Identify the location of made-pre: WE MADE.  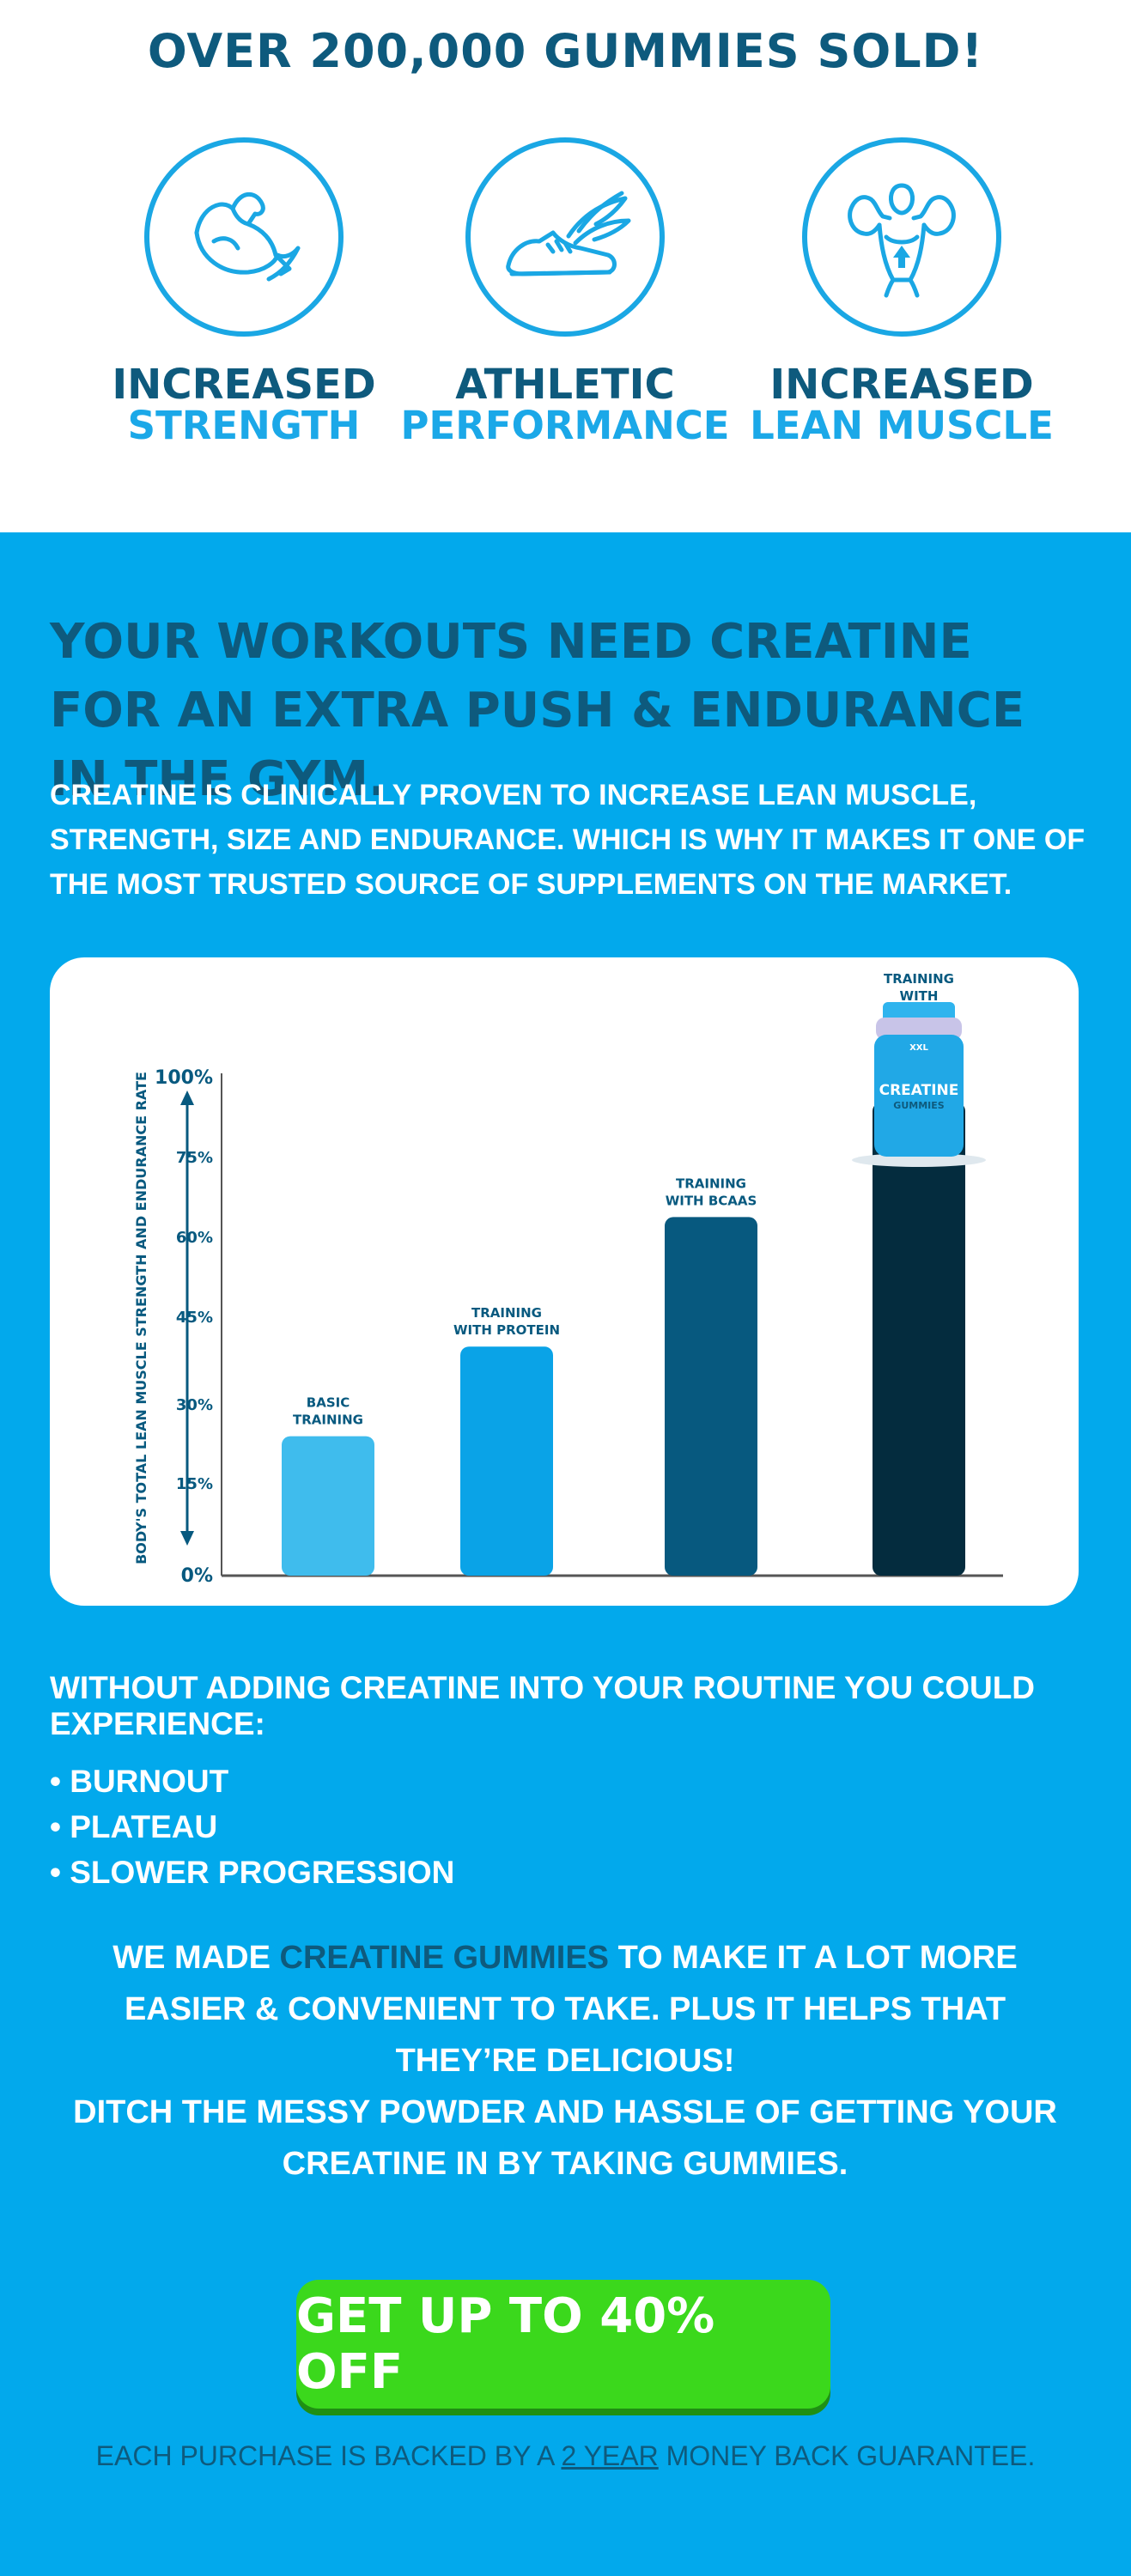
(196, 1958).